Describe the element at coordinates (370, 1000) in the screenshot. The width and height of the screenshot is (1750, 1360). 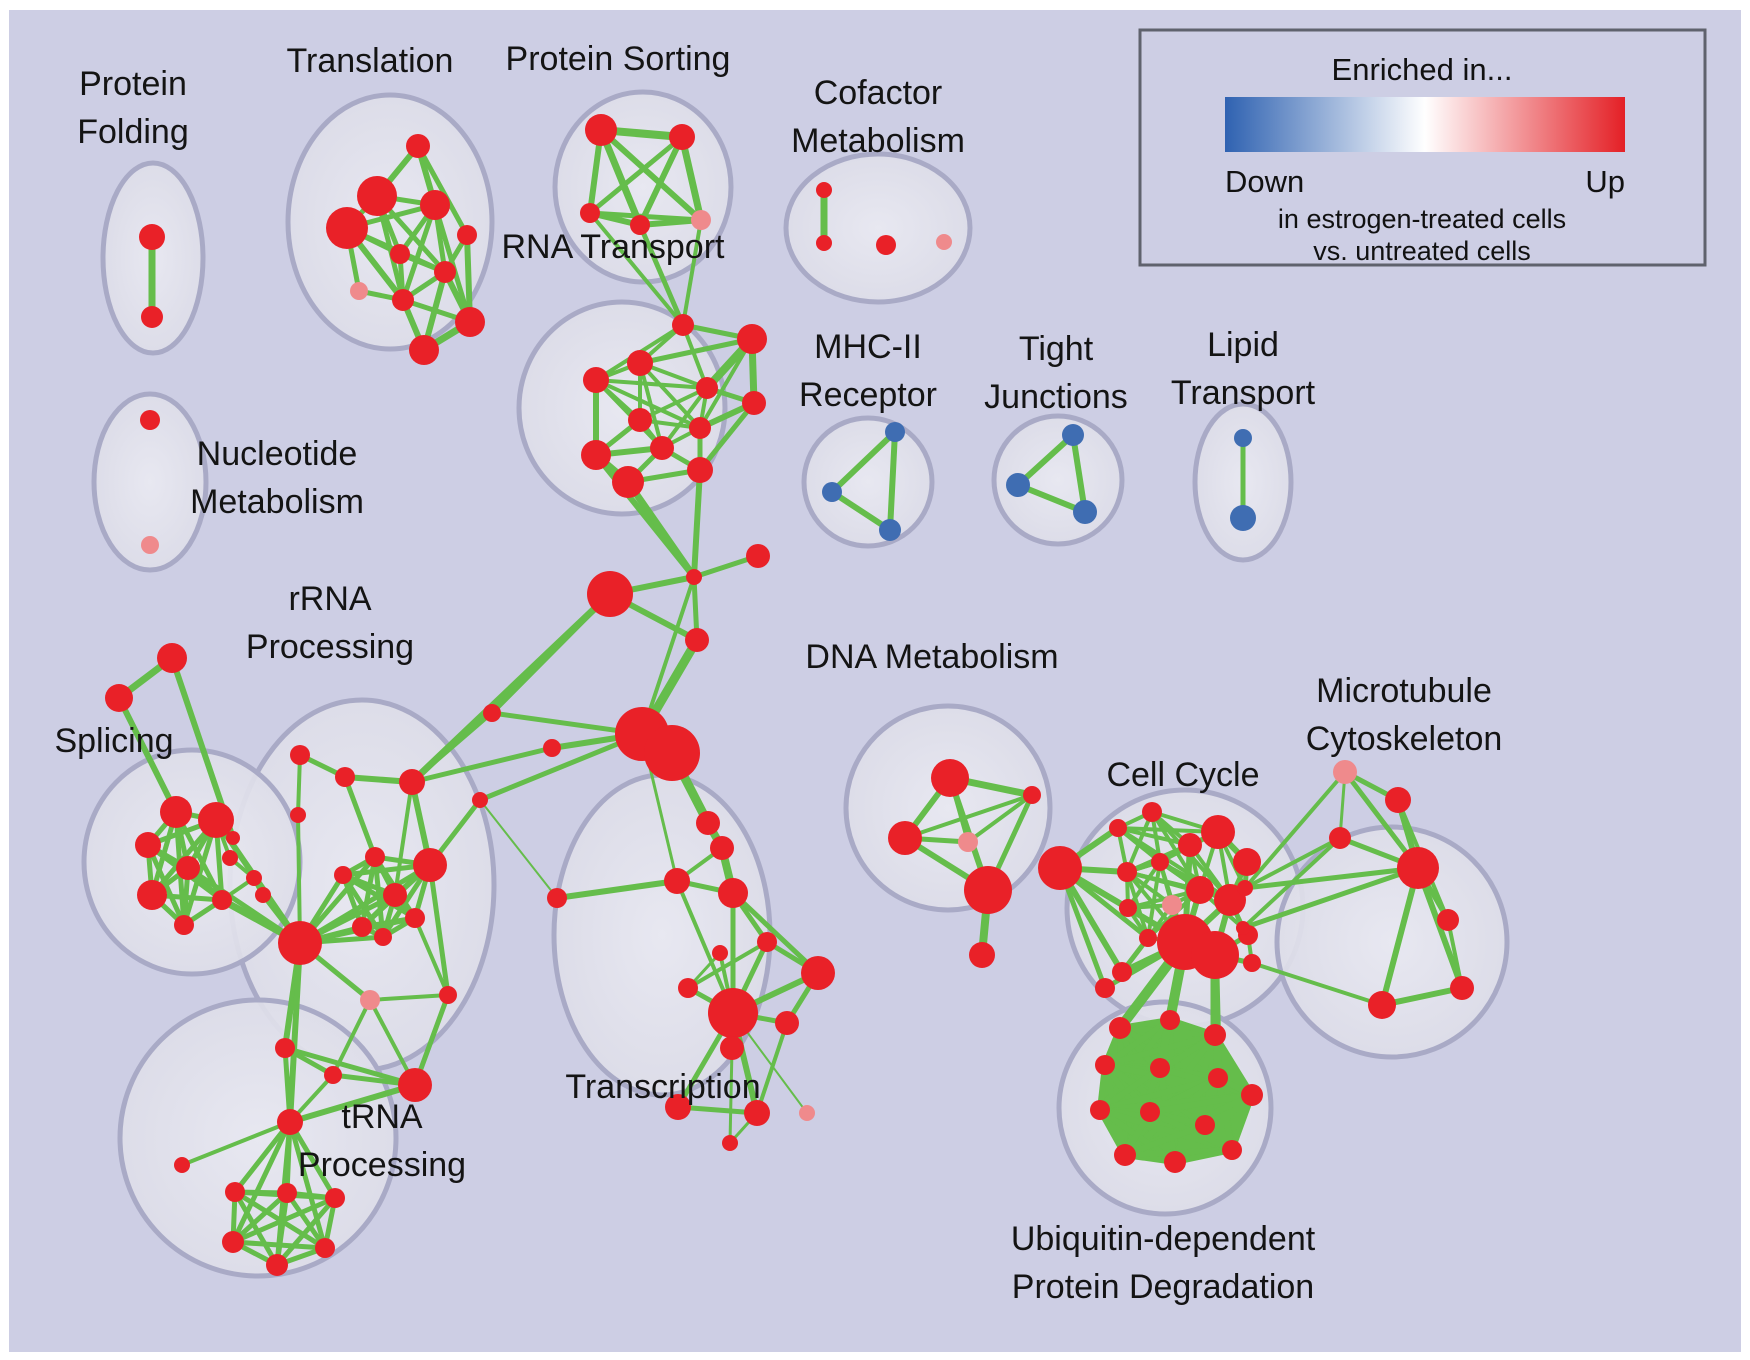
I see `network-node-rr14` at that location.